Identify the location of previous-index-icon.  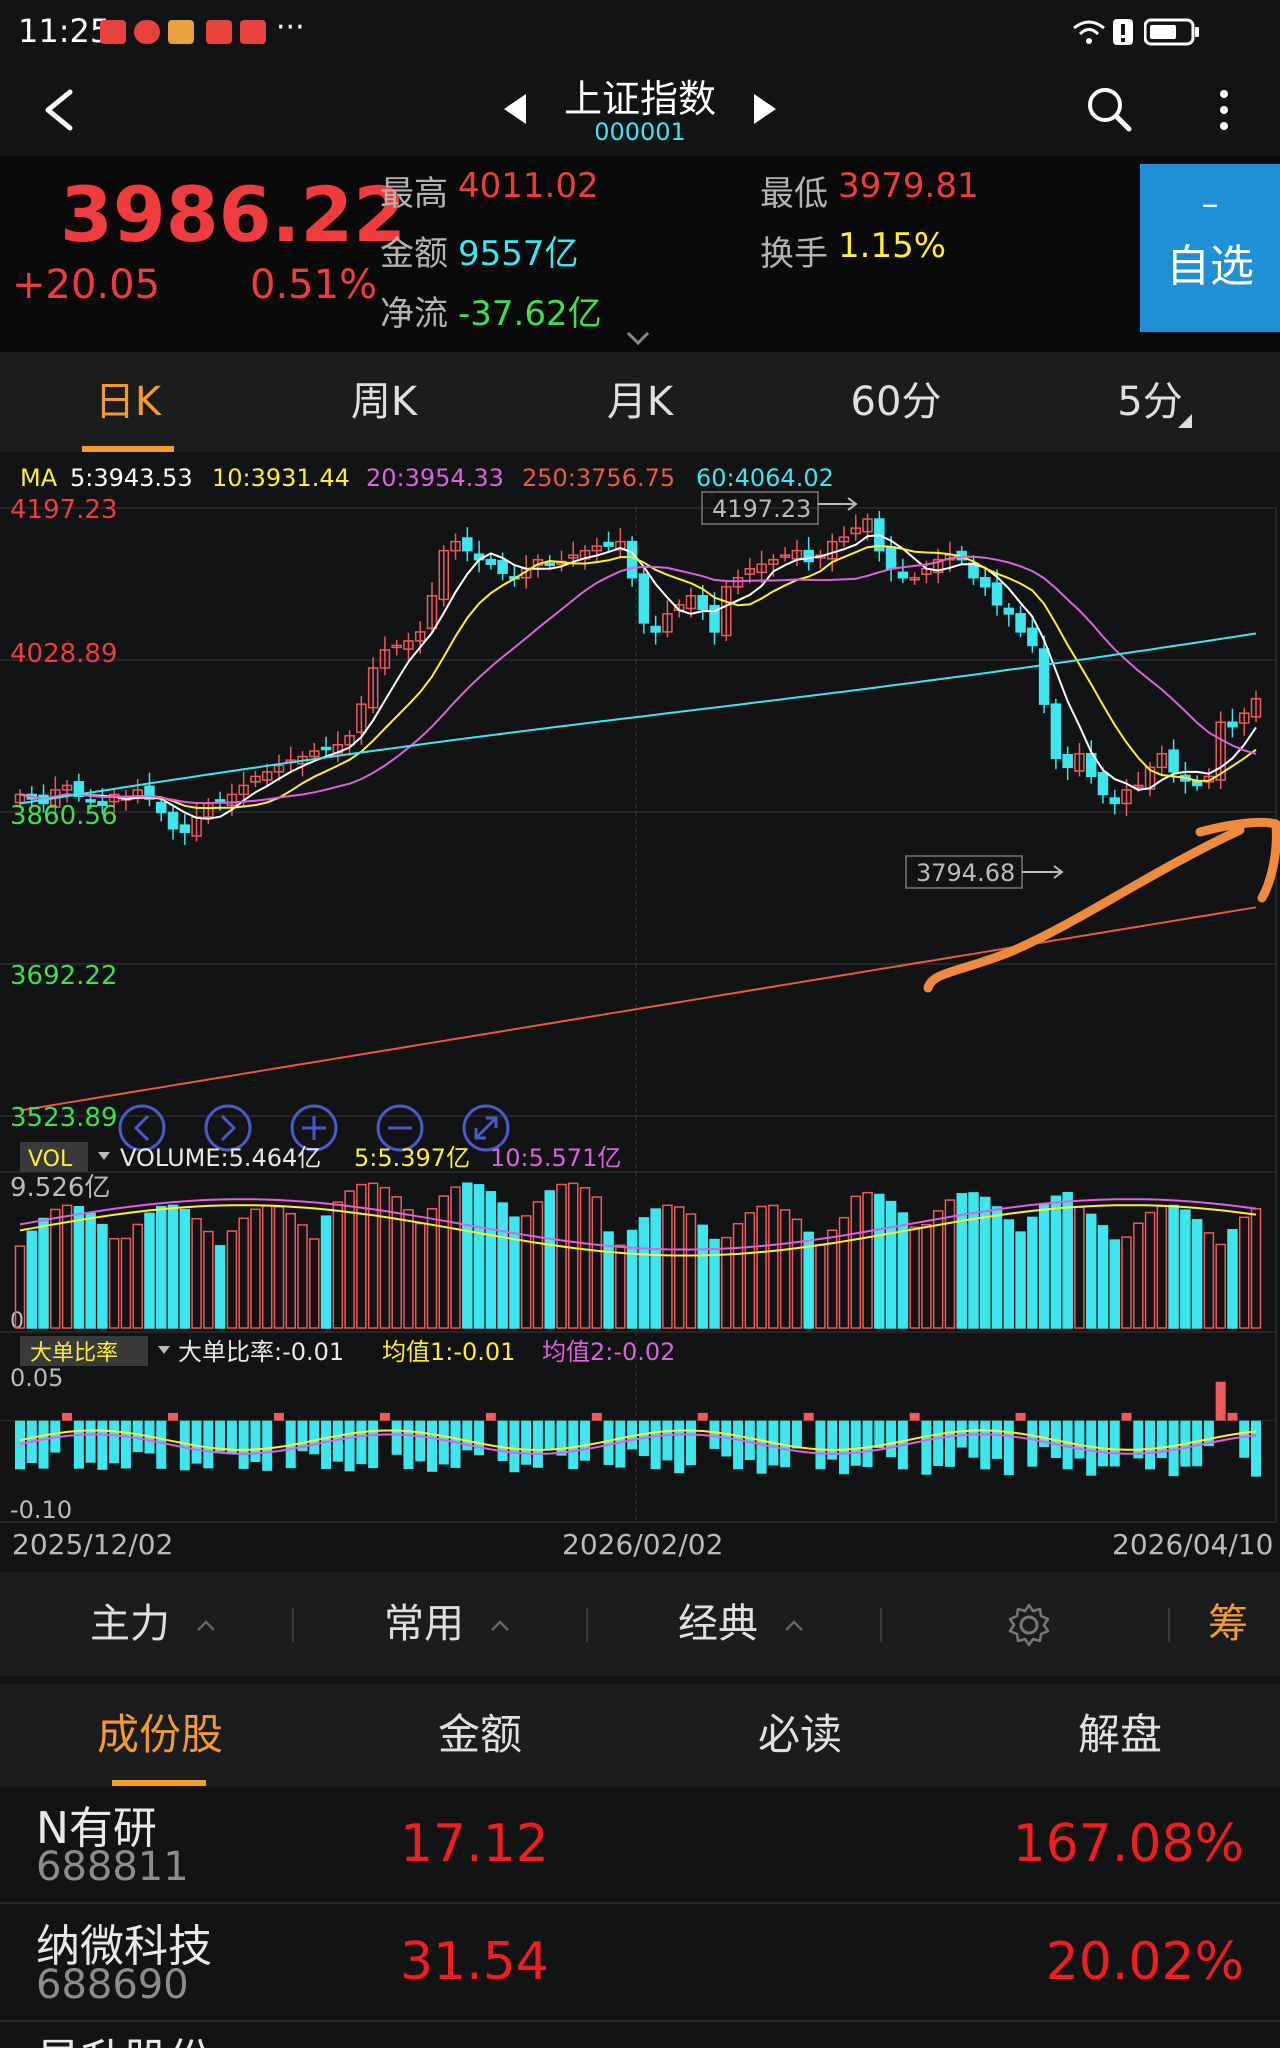
(515, 109).